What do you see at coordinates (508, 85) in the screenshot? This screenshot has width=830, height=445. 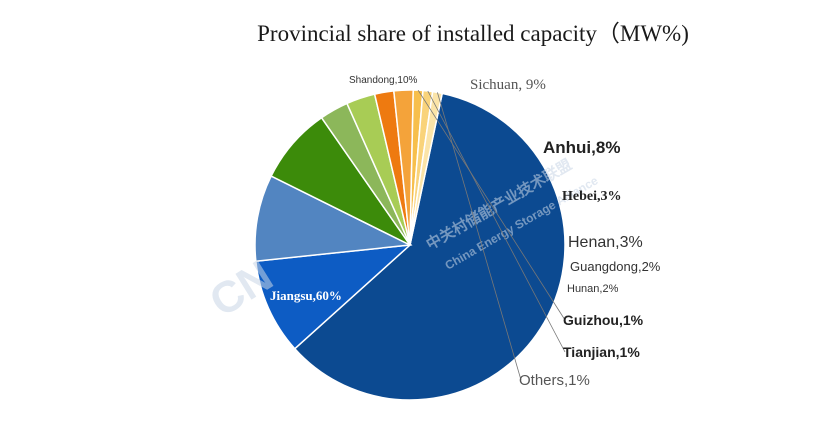 I see `slice-label: Sichuan, 9%` at bounding box center [508, 85].